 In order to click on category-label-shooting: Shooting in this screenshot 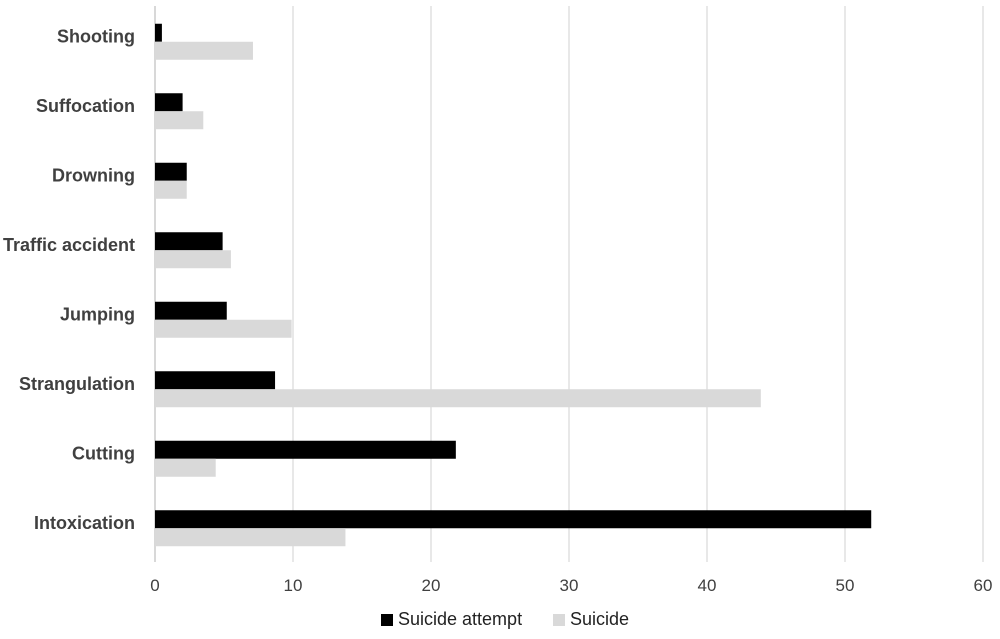, I will do `click(96, 37)`.